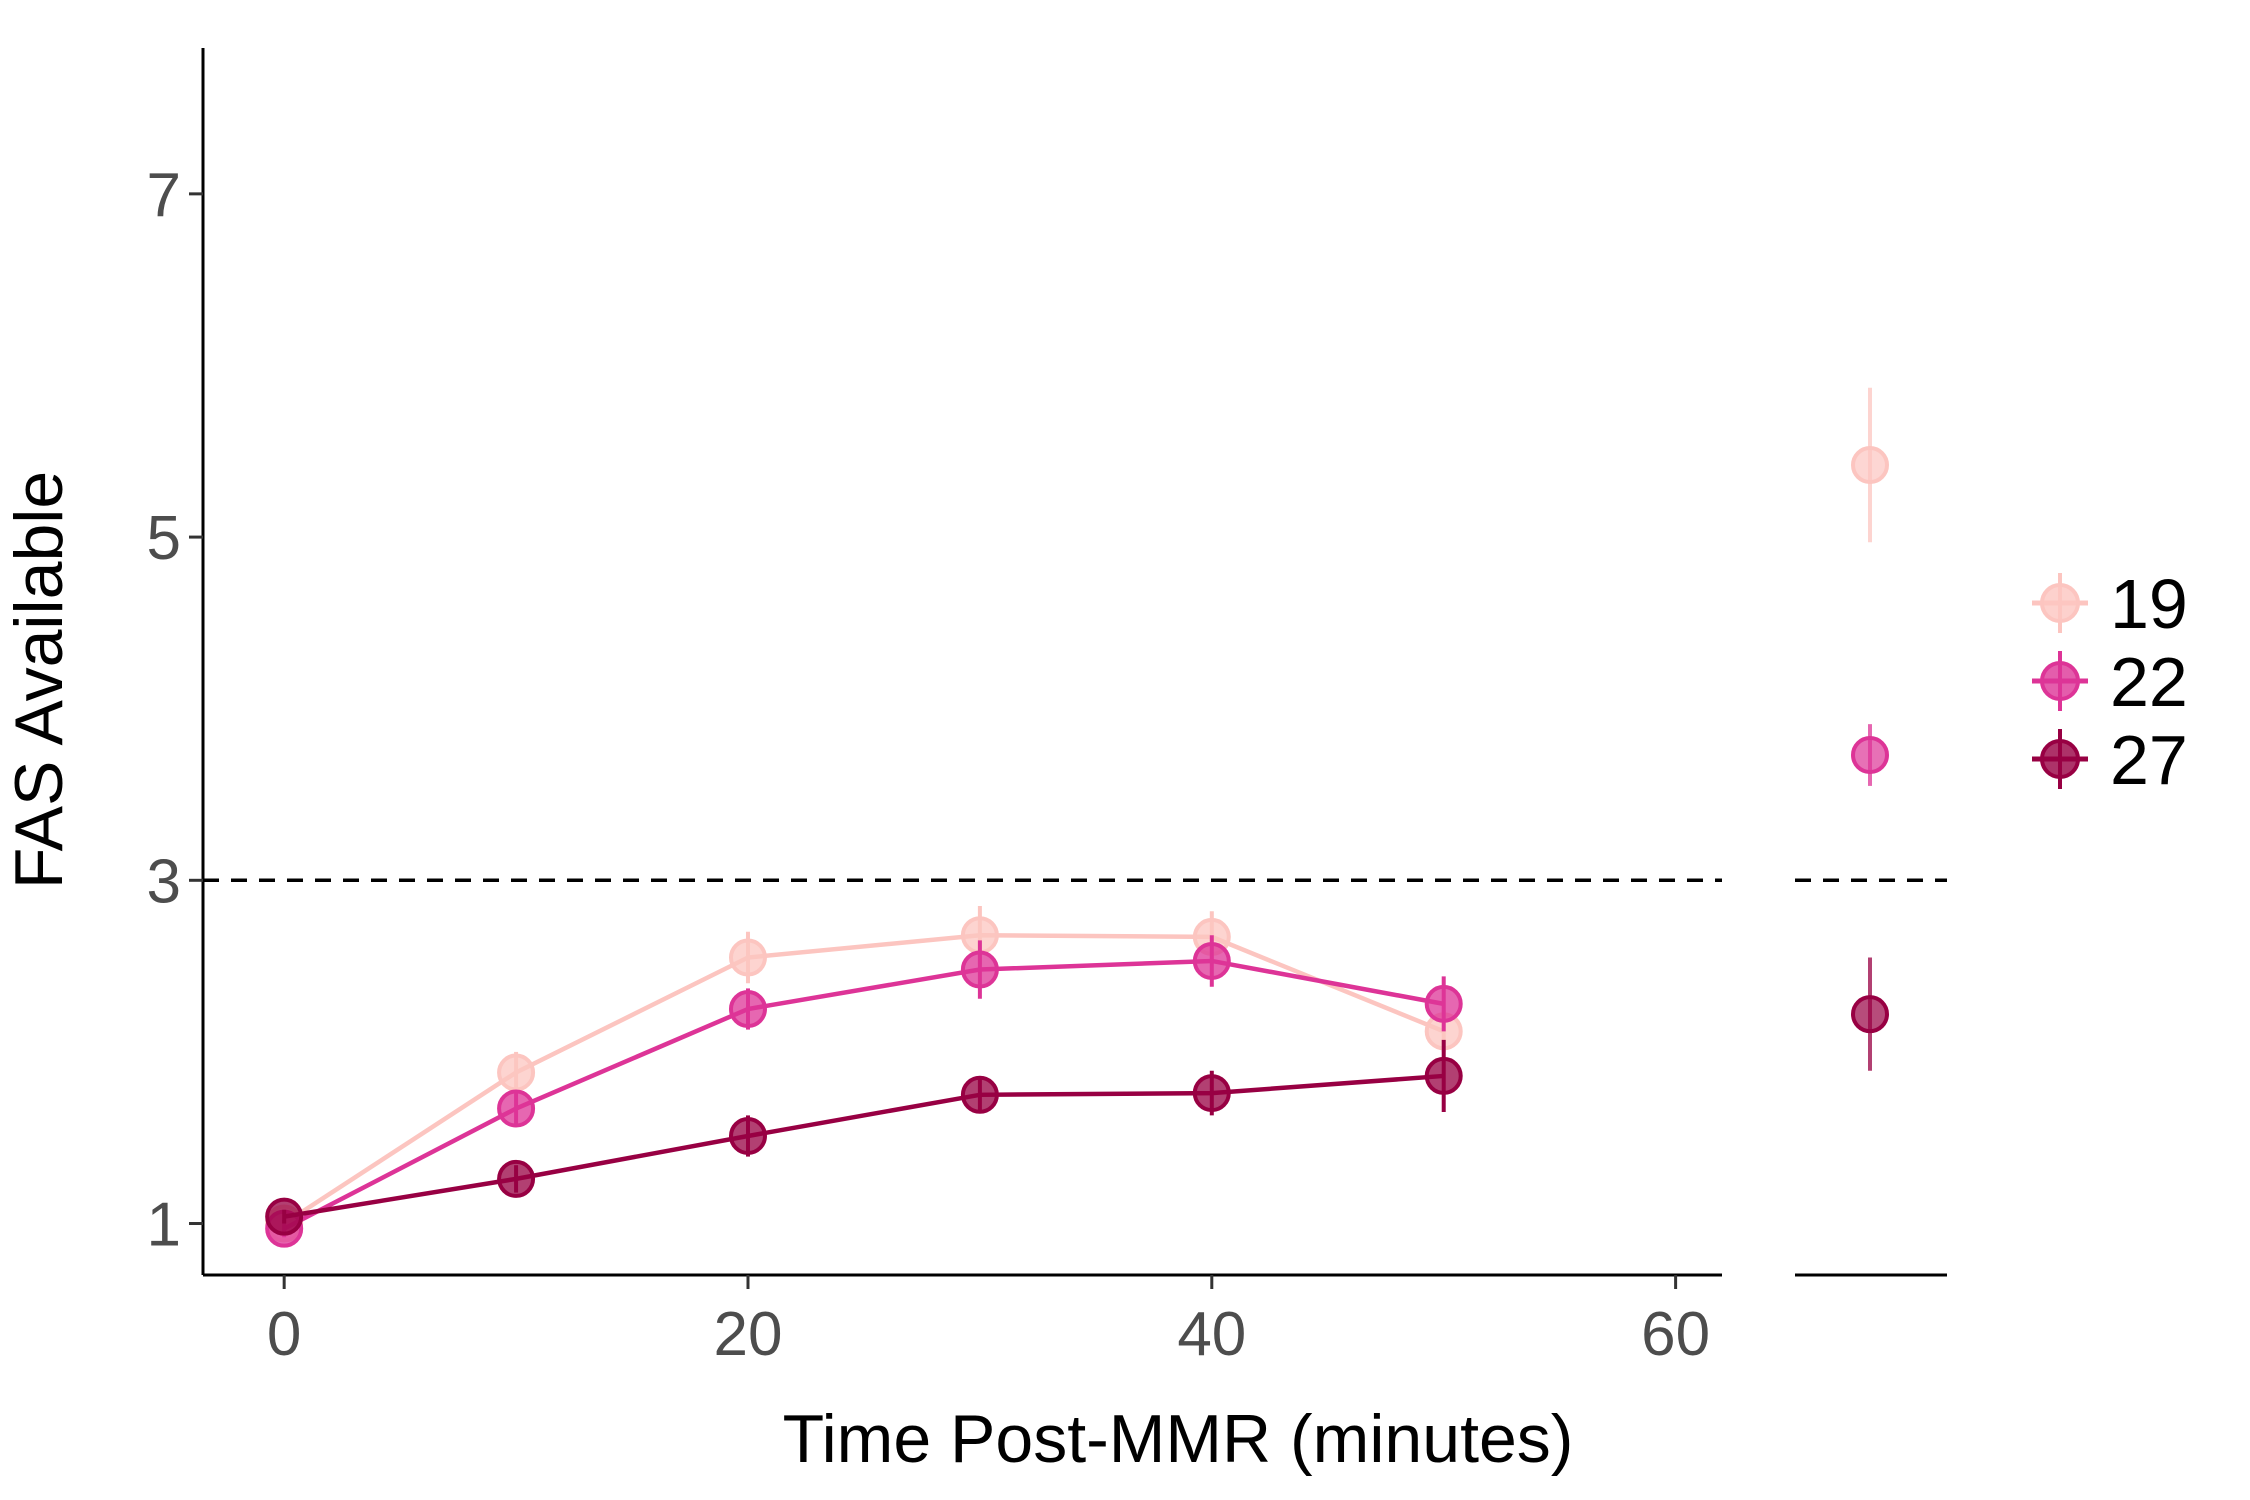 The image size is (2250, 1500). What do you see at coordinates (1178, 1439) in the screenshot?
I see `x-axis-title: Time Post-MMR (minutes)` at bounding box center [1178, 1439].